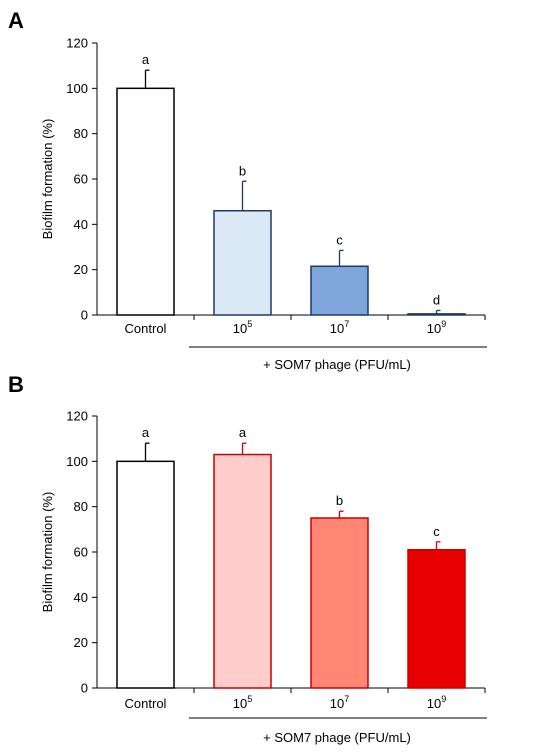  Describe the element at coordinates (146, 59) in the screenshot. I see `panel-a-significance-letter: a` at that location.